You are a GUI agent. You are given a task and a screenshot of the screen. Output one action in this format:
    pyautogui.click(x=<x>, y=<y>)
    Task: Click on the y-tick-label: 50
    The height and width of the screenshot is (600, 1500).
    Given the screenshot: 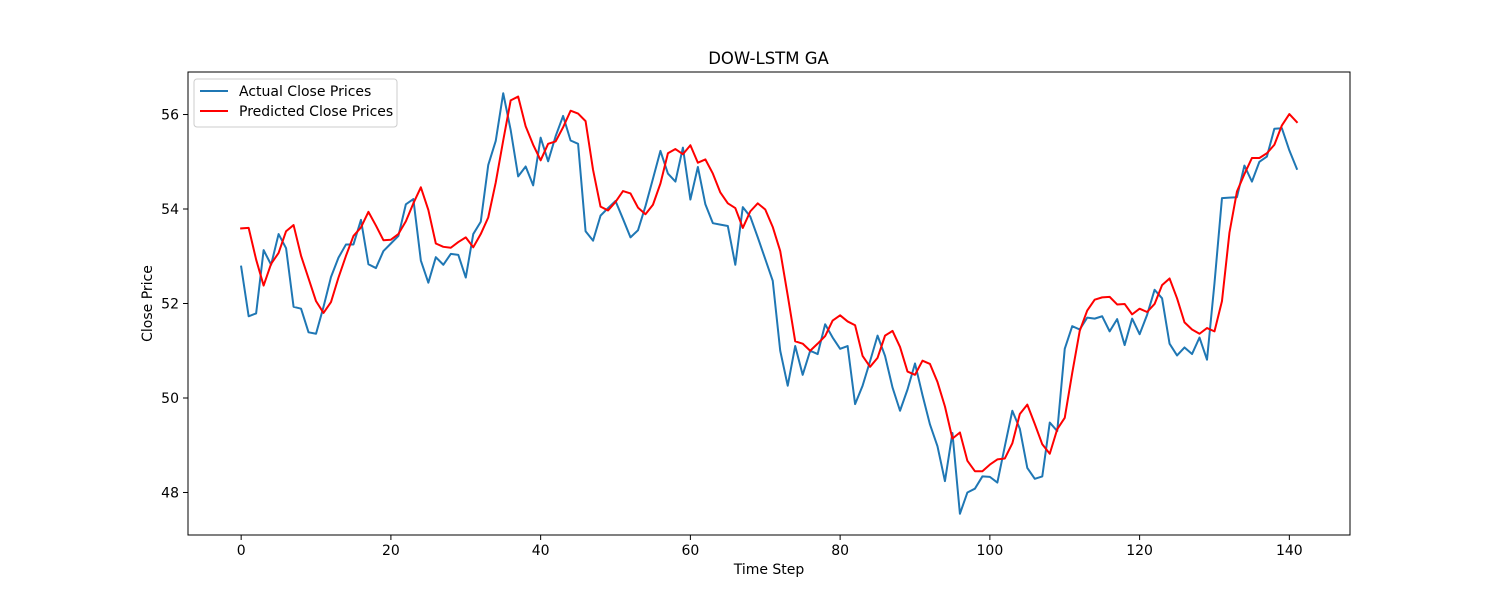 What is the action you would take?
    pyautogui.click(x=170, y=399)
    